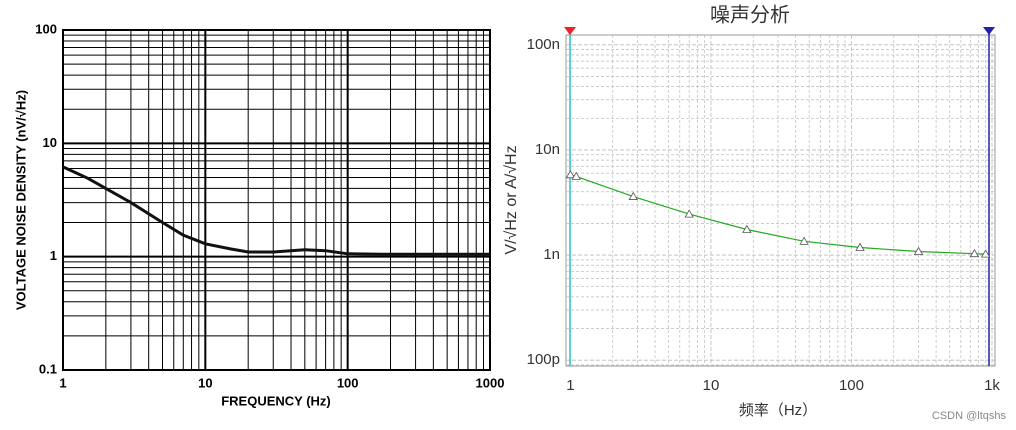 Image resolution: width=1016 pixels, height=430 pixels. I want to click on y-tick-label: 1n, so click(551, 254).